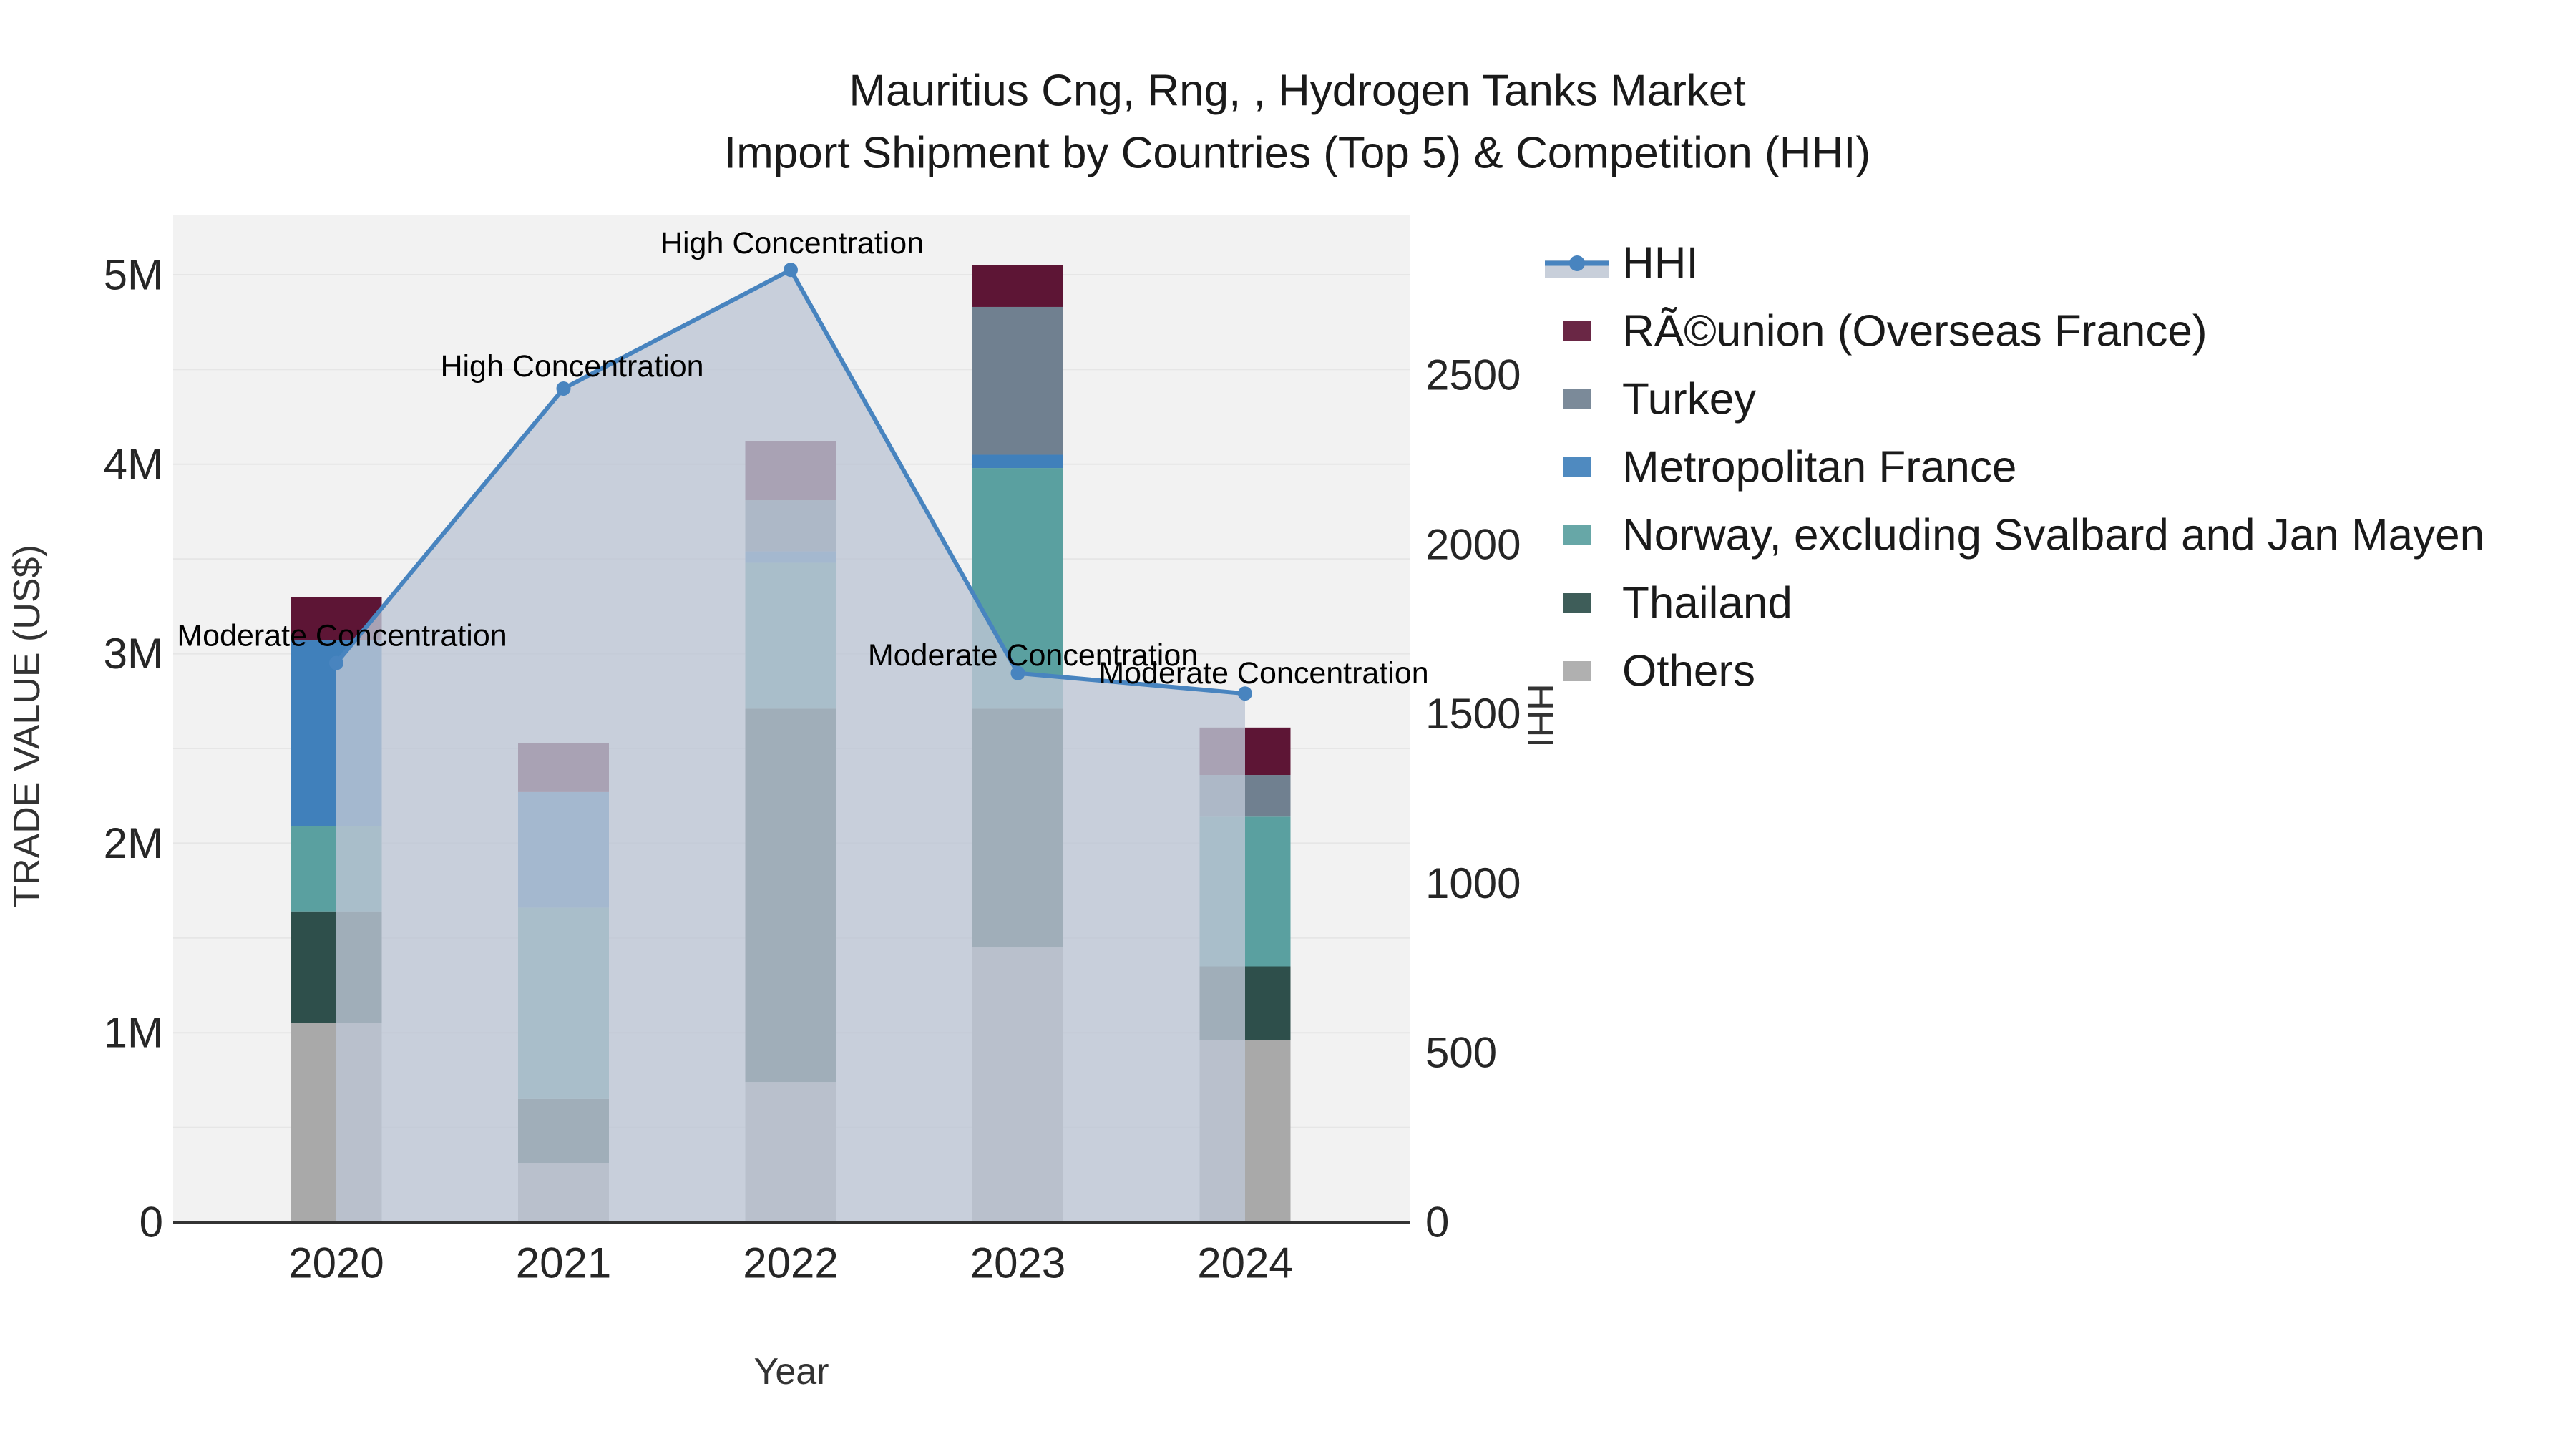 The height and width of the screenshot is (1449, 2576). I want to click on legend-label: Norway, excluding Svalbard and Jan Mayen, so click(2053, 535).